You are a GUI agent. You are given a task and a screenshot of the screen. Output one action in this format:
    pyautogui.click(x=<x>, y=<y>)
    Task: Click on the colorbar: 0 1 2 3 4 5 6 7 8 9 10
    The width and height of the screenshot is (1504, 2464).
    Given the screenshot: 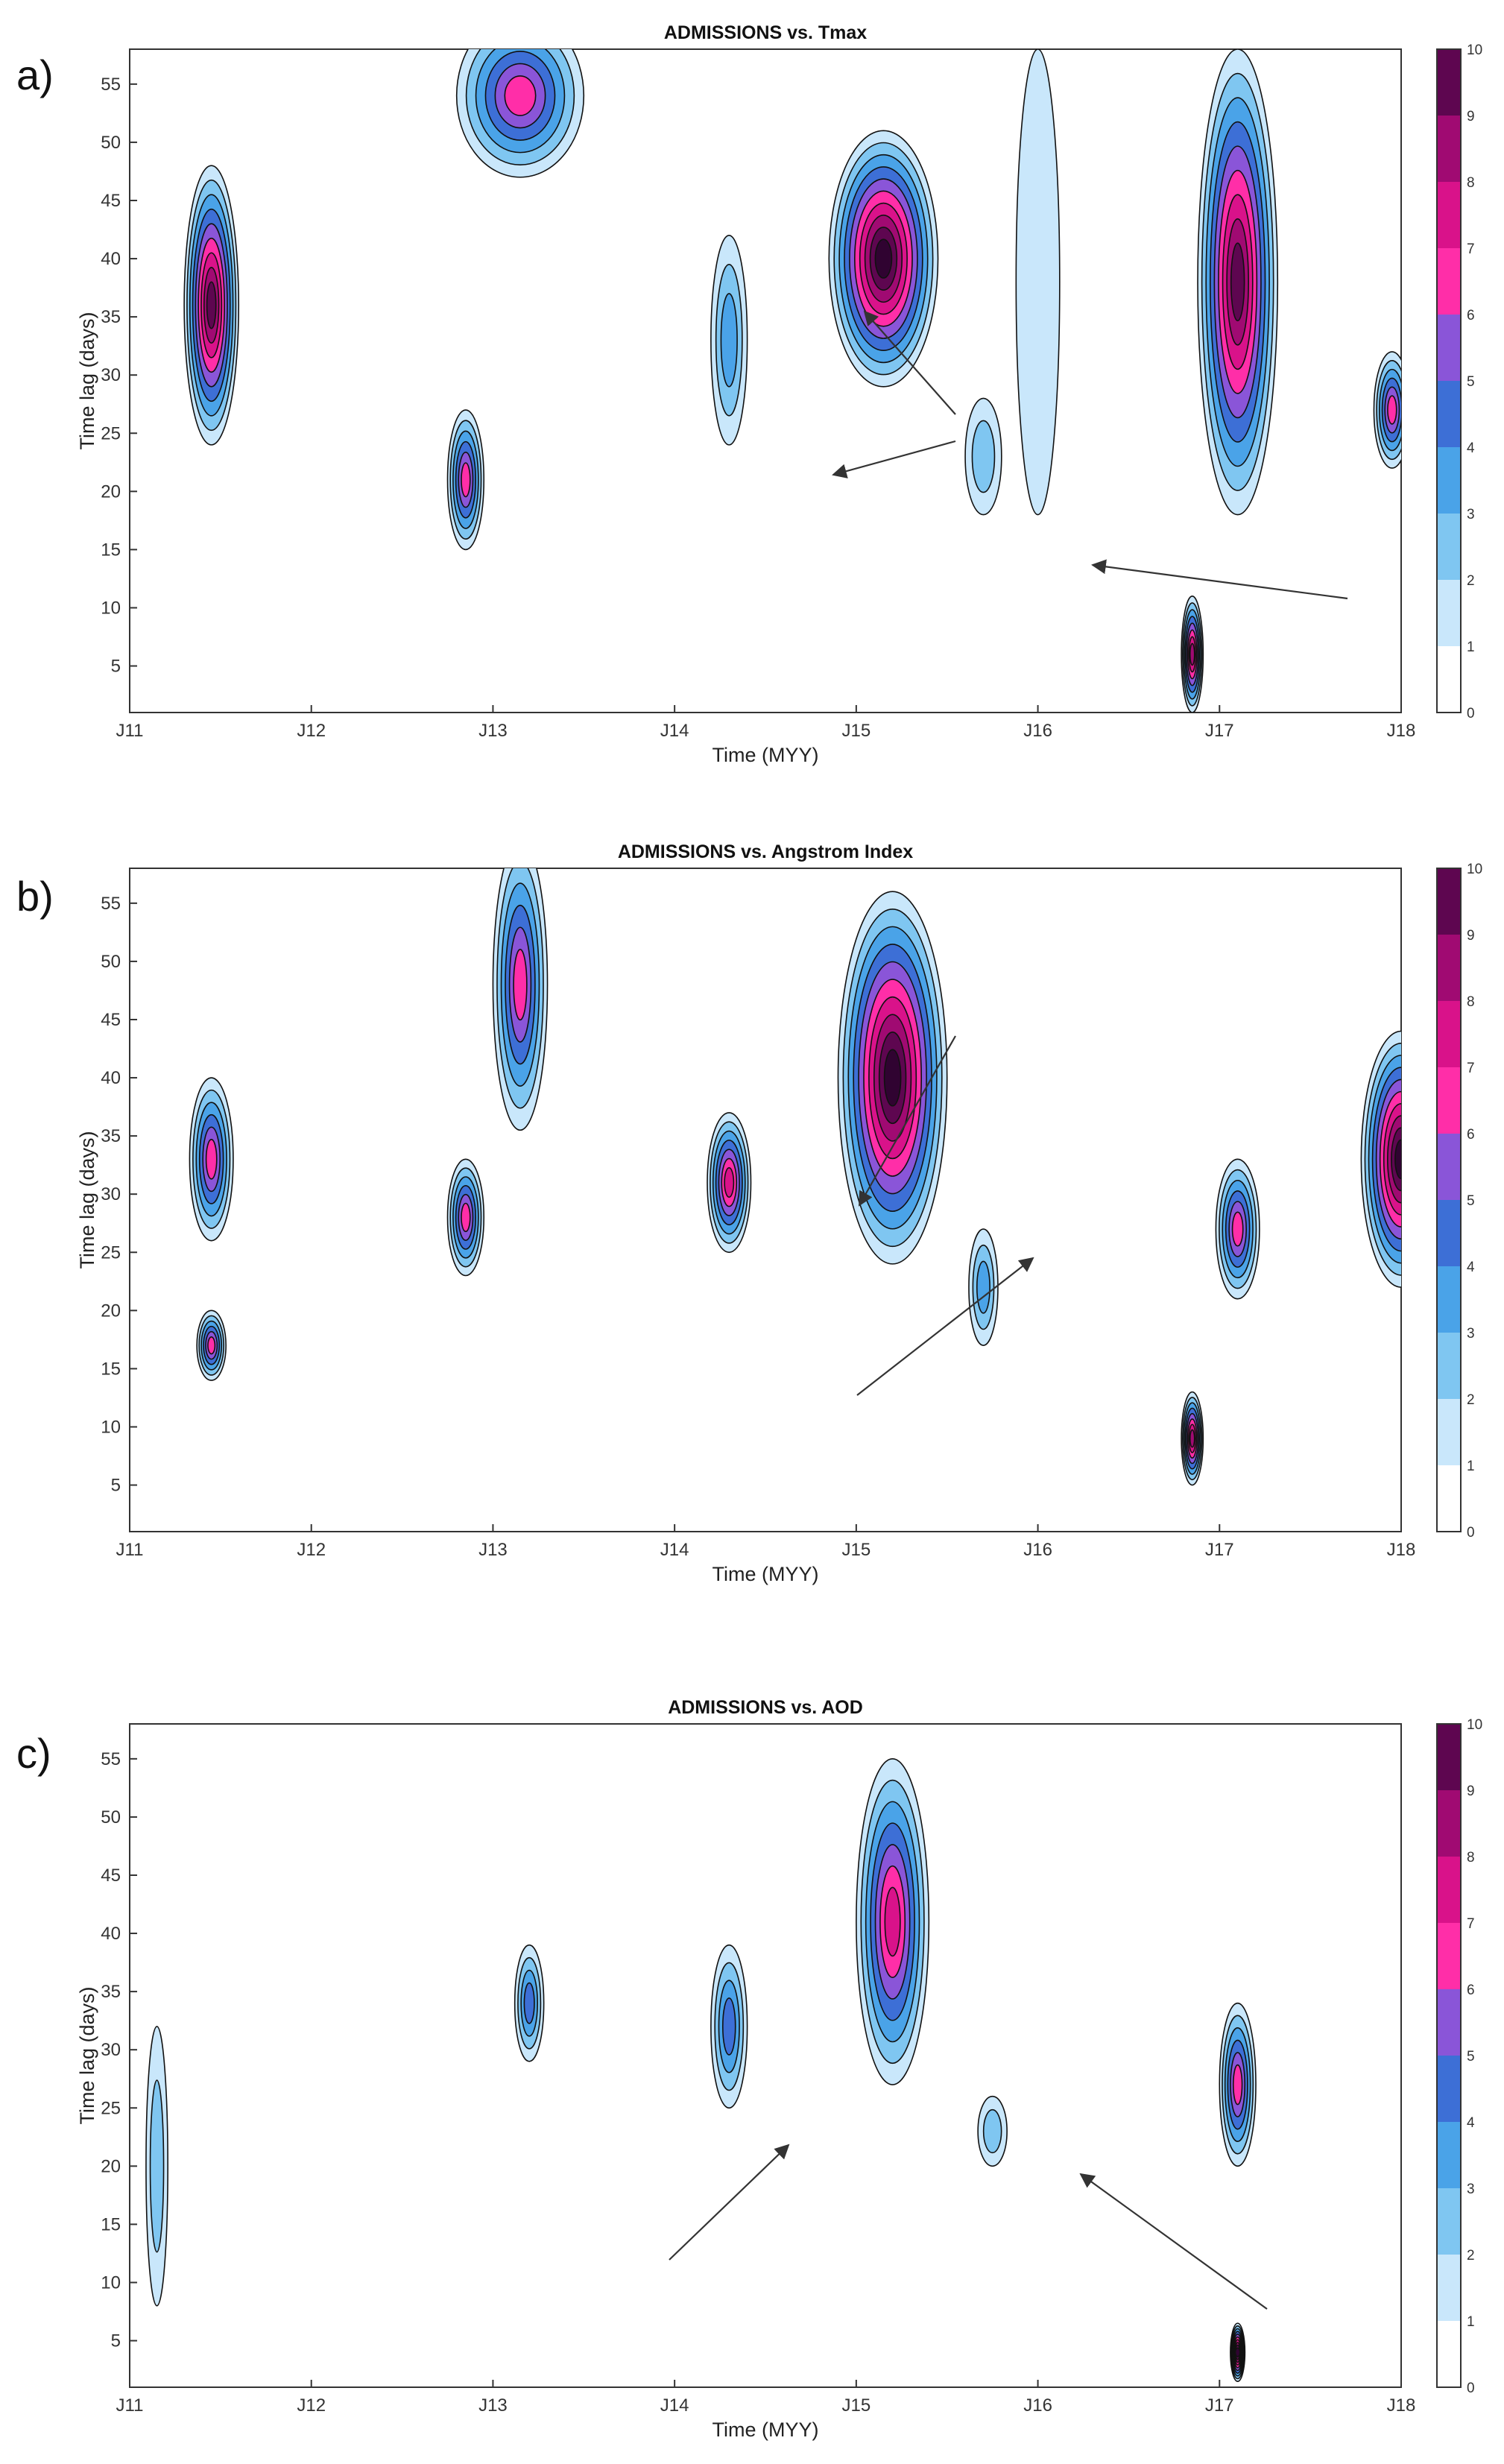 What is the action you would take?
    pyautogui.click(x=1459, y=1201)
    